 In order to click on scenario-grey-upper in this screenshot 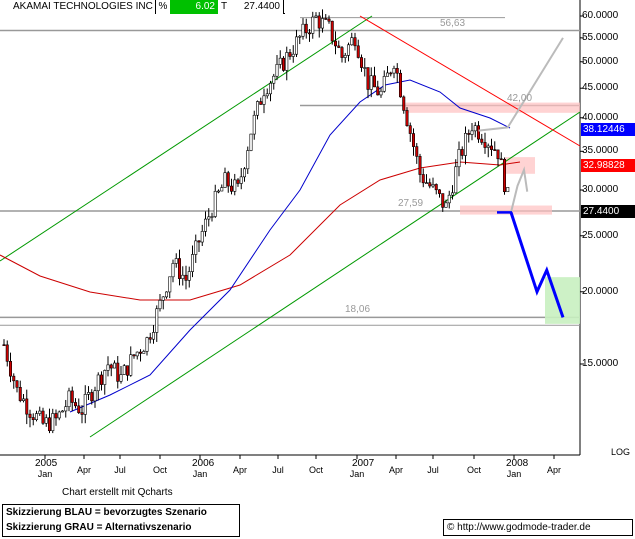, I will do `click(521, 84)`.